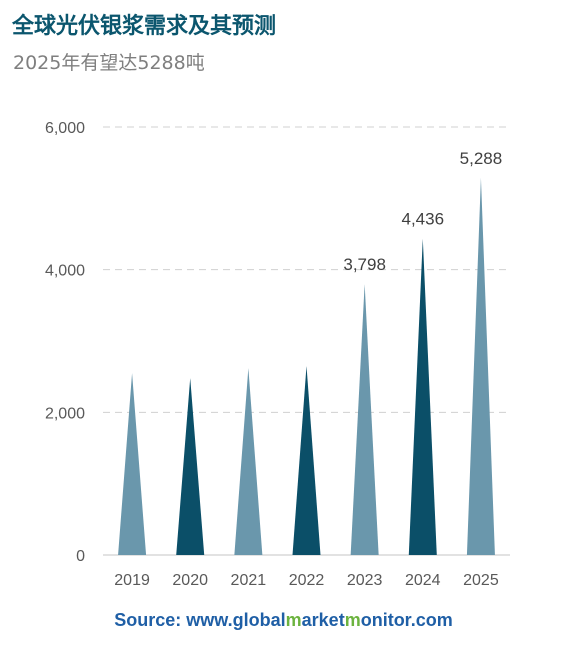 Image resolution: width=567 pixels, height=647 pixels. Describe the element at coordinates (190, 466) in the screenshot. I see `bar-2020` at that location.